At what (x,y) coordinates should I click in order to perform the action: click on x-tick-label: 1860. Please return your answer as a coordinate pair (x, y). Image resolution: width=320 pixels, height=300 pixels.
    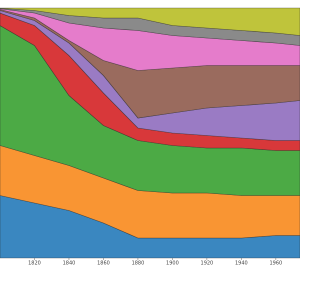
    Looking at the image, I should click on (103, 264).